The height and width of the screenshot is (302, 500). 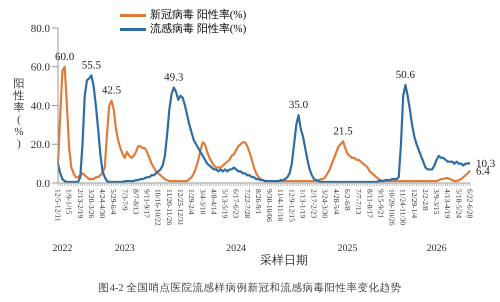 What do you see at coordinates (198, 29) in the screenshot?
I see `legend-label: 流感病毒 阳性率(%)` at bounding box center [198, 29].